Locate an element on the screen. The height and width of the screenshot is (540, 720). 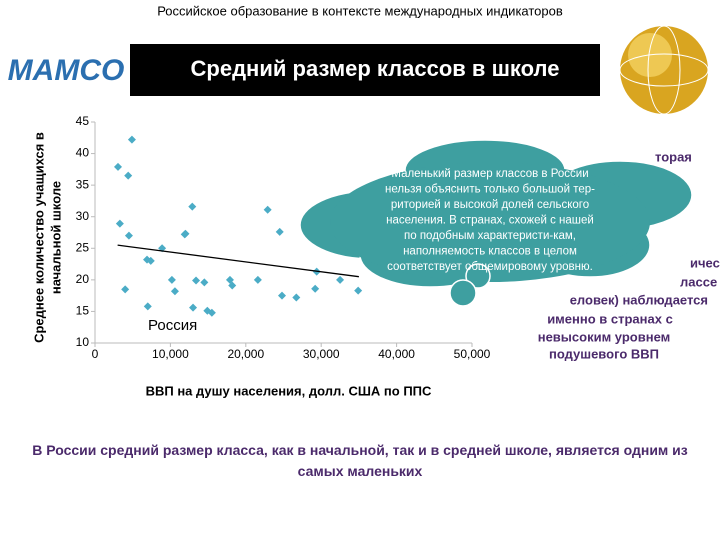
y-tick-label: 20 is located at coordinates (83, 279).